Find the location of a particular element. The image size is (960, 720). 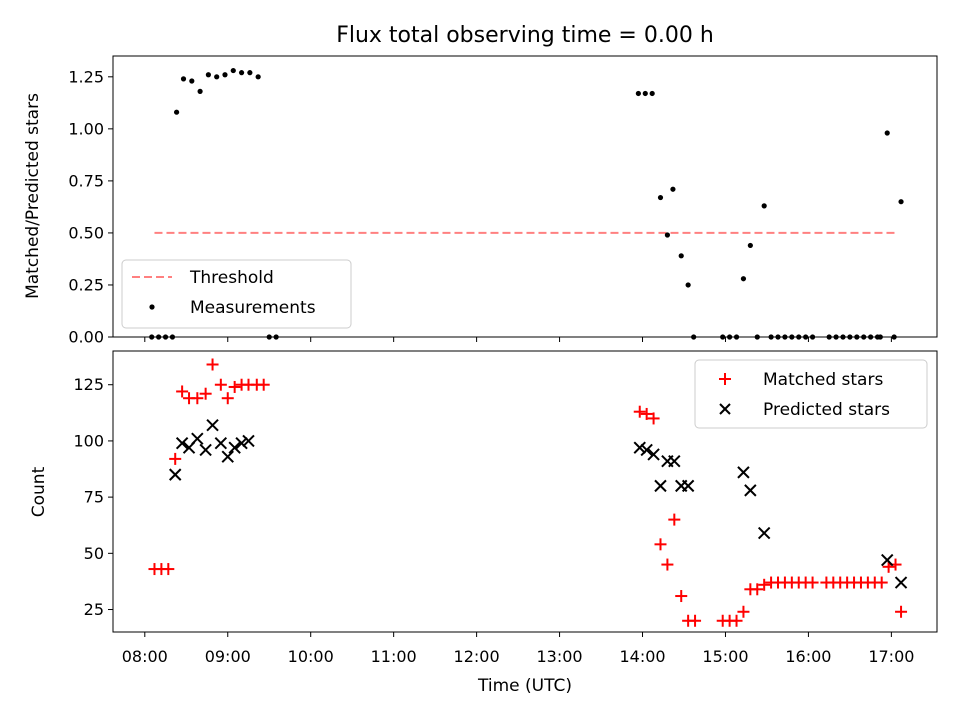

measurements-legend-label: Measurements is located at coordinates (253, 308).